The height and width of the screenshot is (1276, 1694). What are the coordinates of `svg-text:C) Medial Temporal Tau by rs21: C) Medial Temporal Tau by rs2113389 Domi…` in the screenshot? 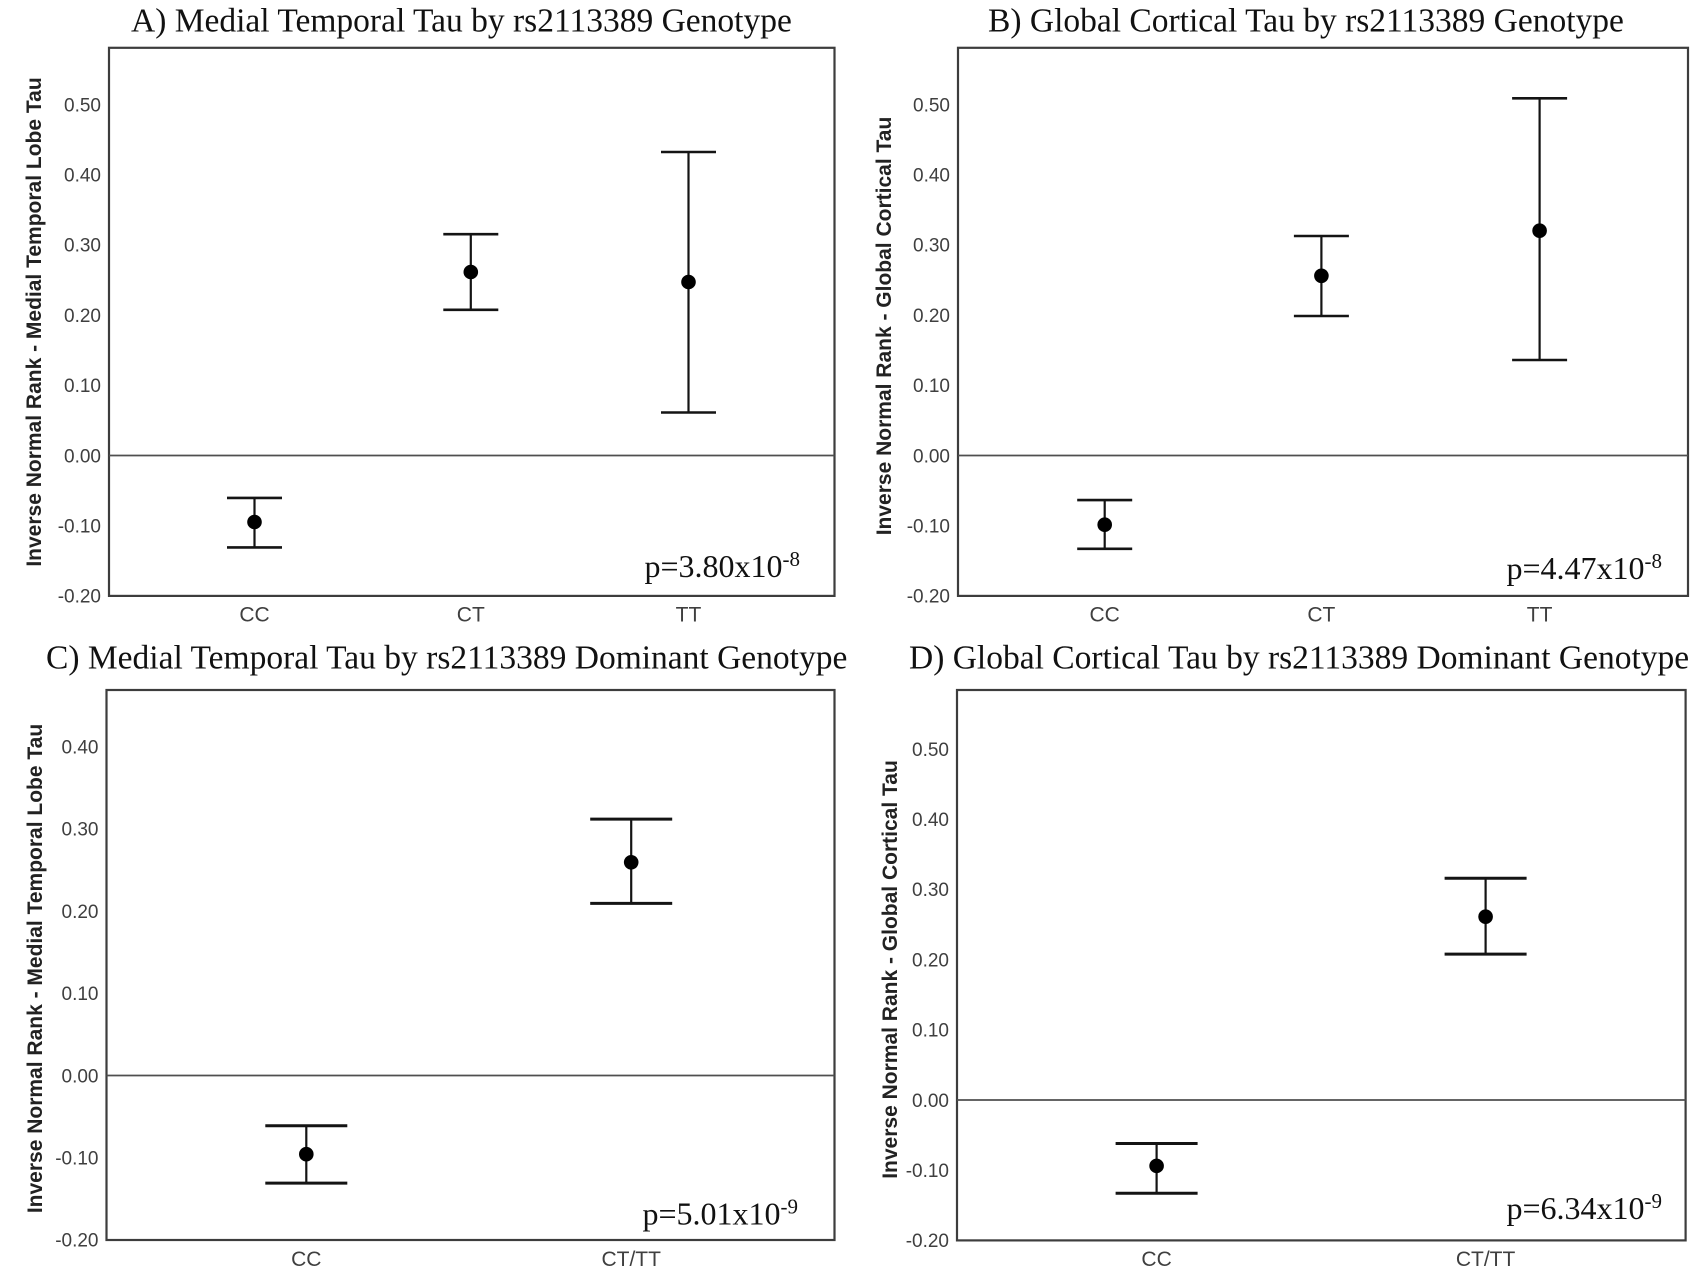 It's located at (446, 658).